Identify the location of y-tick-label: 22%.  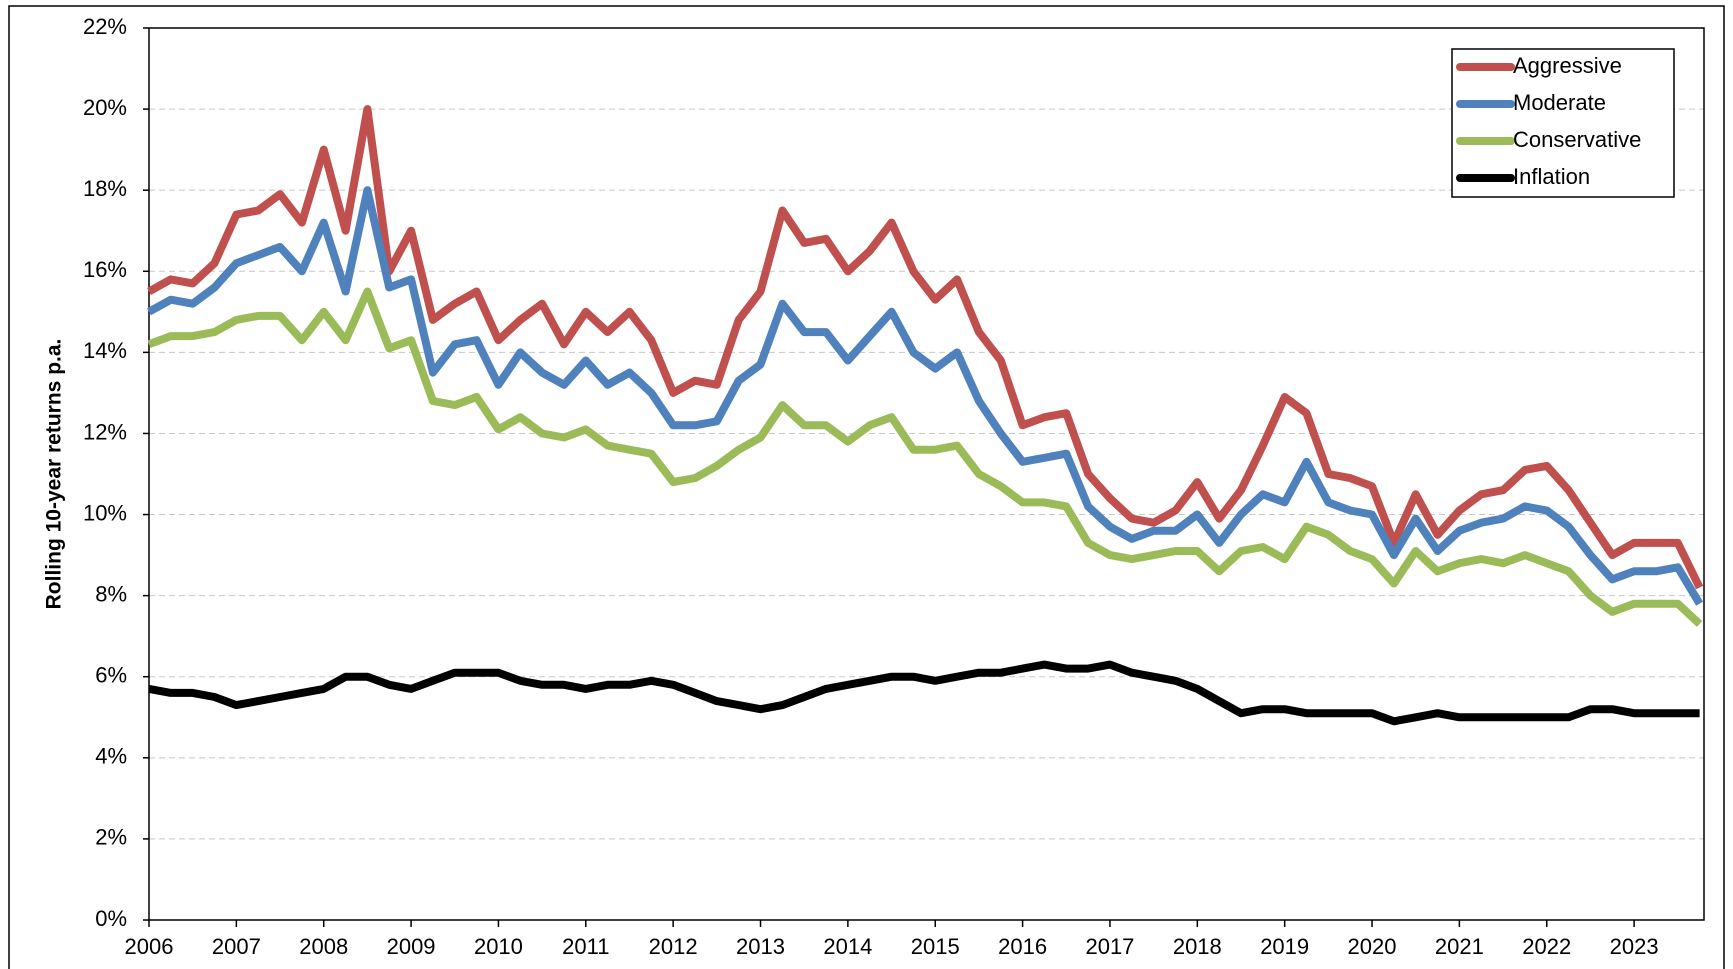
(105, 26).